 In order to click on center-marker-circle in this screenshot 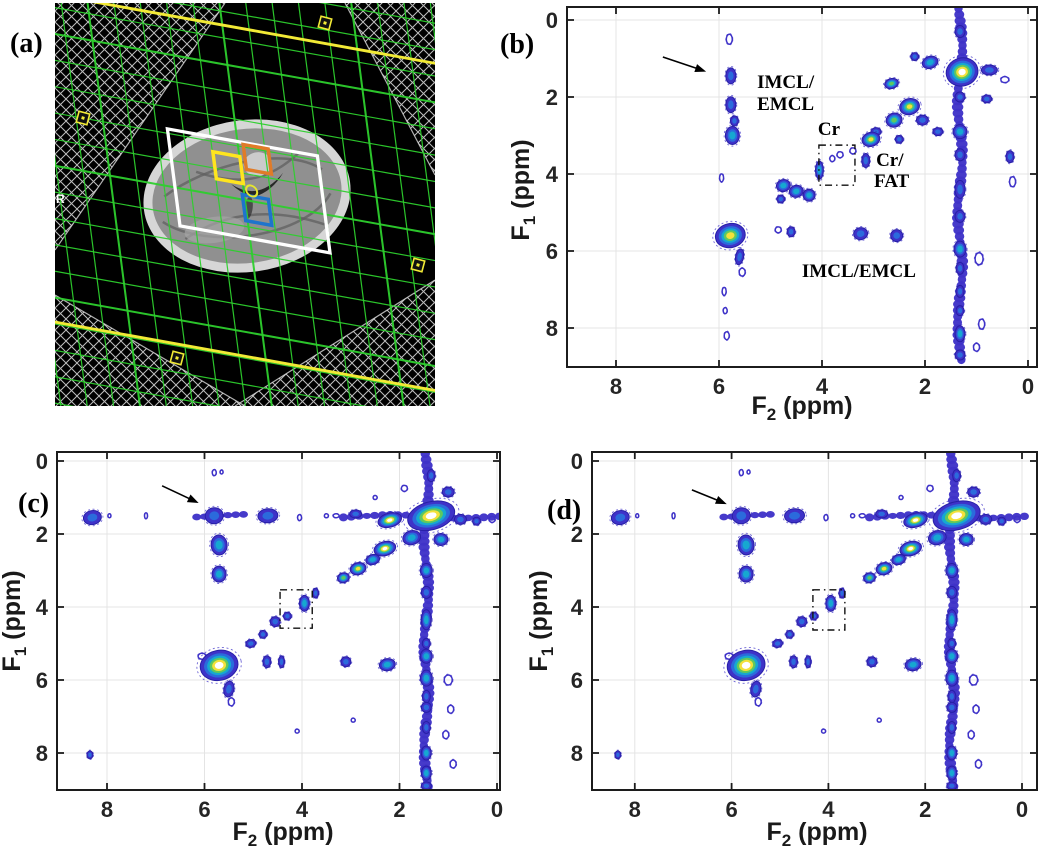, I will do `click(252, 191)`.